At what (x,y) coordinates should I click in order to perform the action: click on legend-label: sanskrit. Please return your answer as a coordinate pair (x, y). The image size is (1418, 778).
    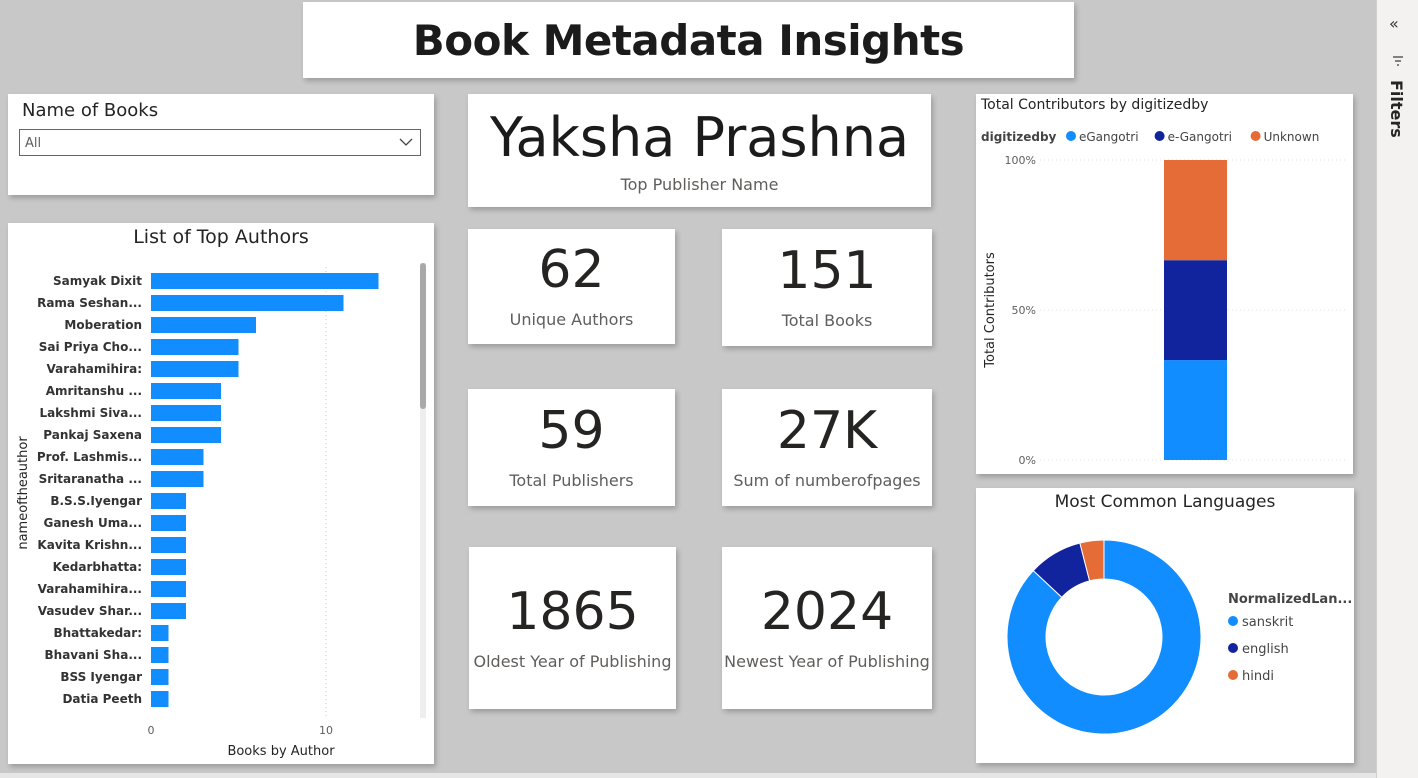
    Looking at the image, I should click on (1267, 622).